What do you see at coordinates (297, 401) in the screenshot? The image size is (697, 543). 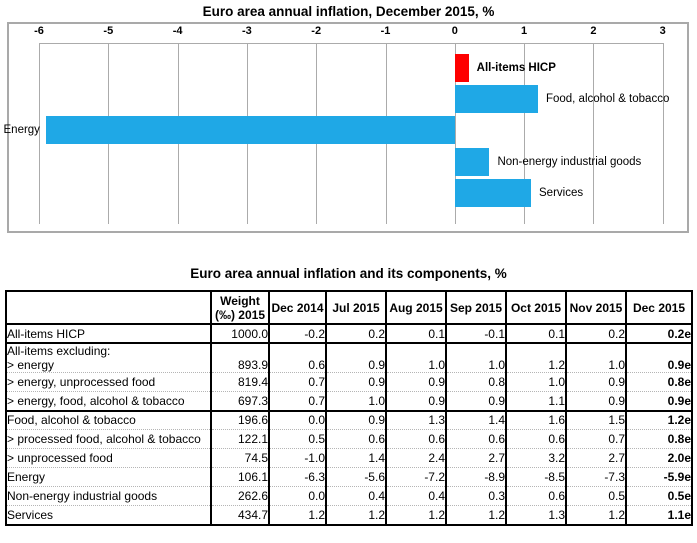 I see `table-cell: 0.7` at bounding box center [297, 401].